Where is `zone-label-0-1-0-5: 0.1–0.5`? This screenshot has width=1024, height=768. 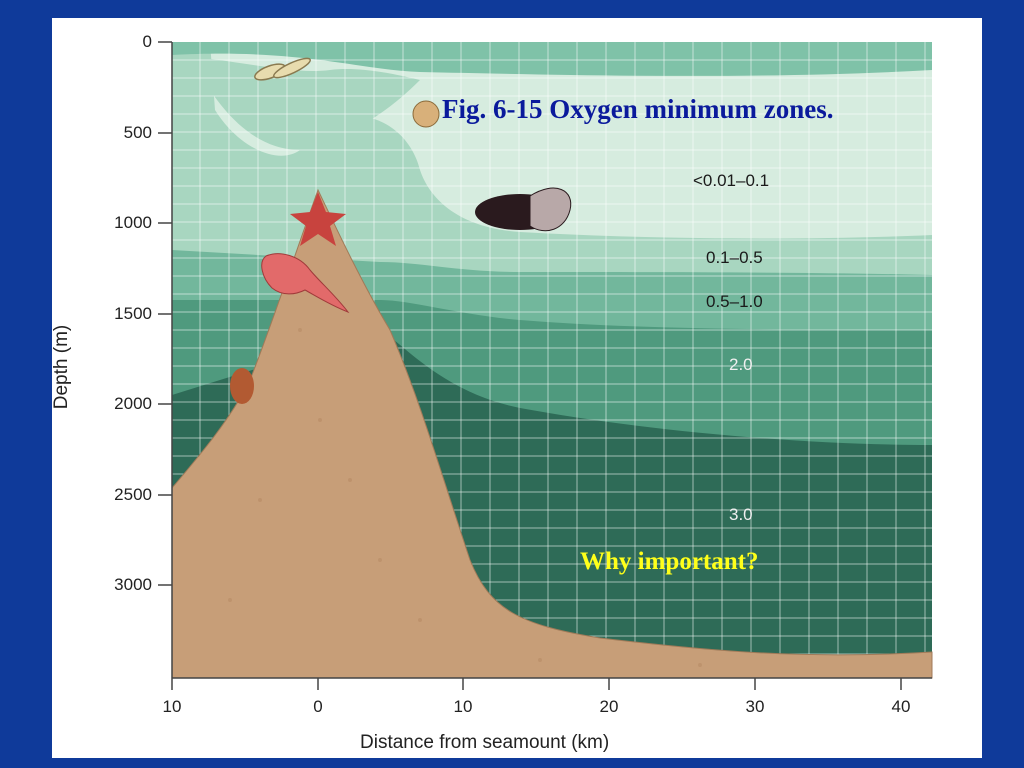
zone-label-0-1-0-5: 0.1–0.5 is located at coordinates (734, 257).